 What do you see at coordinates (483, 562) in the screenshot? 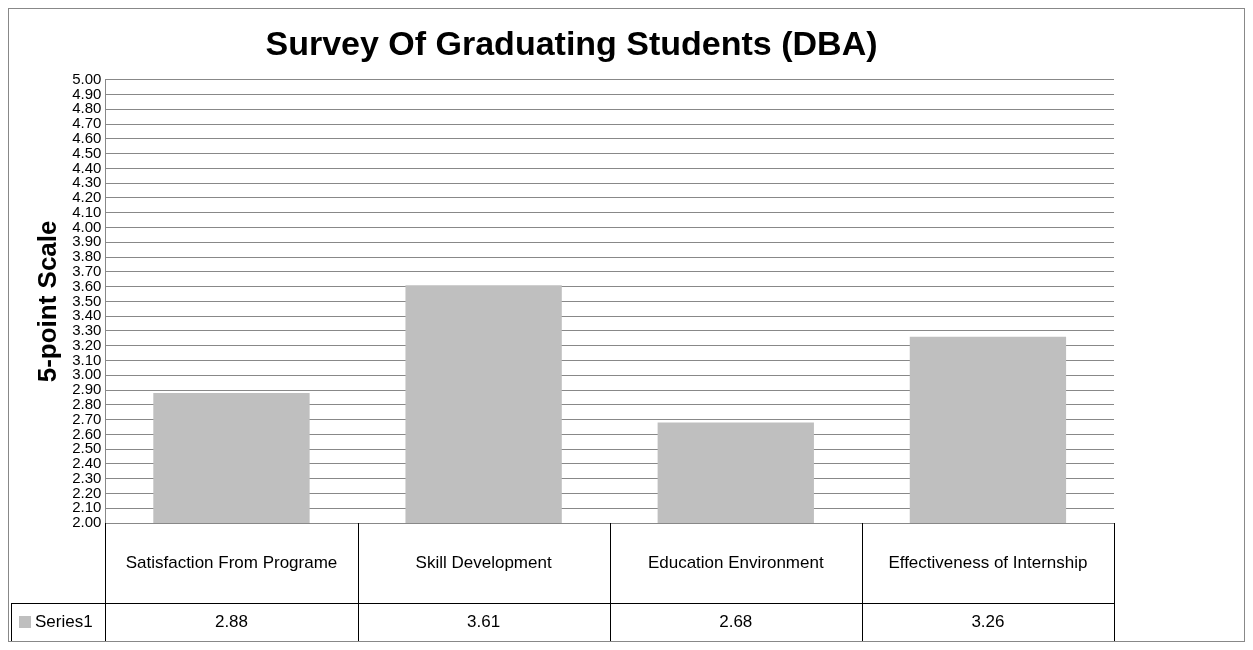
I see `x-tick-label: Skill Development` at bounding box center [483, 562].